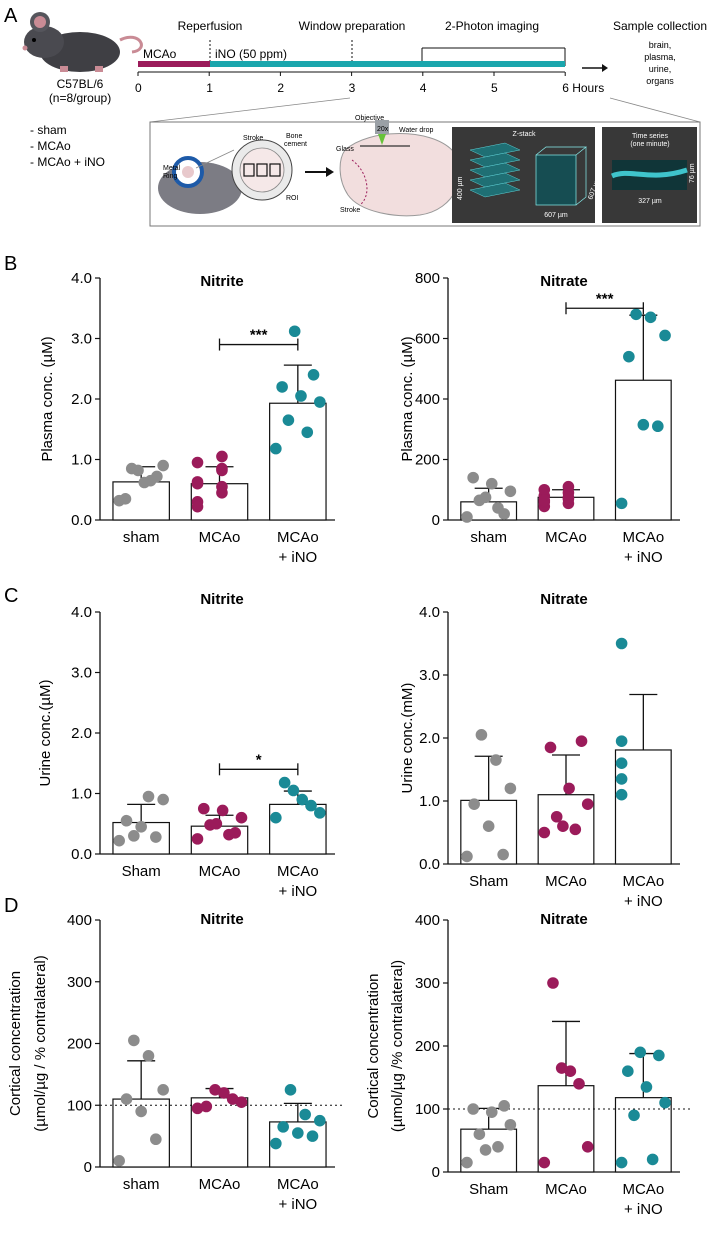  I want to click on y-tick-label: 600, so click(427, 339).